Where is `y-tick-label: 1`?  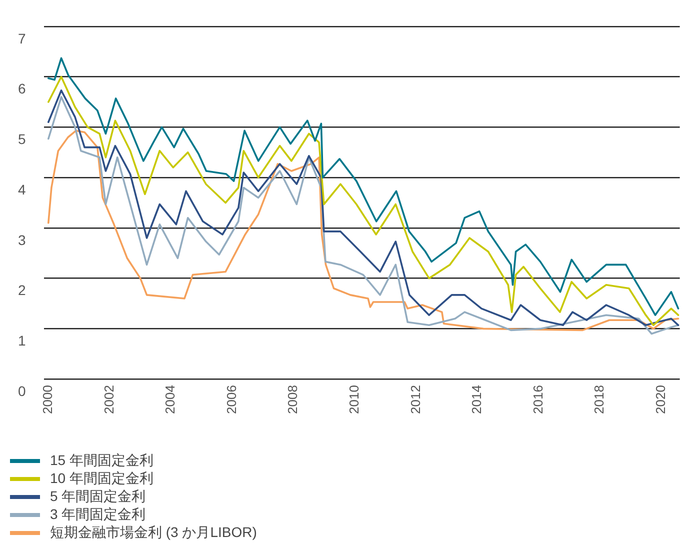
y-tick-label: 1 is located at coordinates (22, 340).